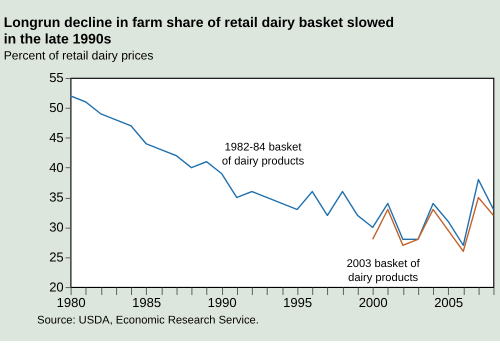 The image size is (500, 352). What do you see at coordinates (449, 302) in the screenshot?
I see `x-tick-label: 2005` at bounding box center [449, 302].